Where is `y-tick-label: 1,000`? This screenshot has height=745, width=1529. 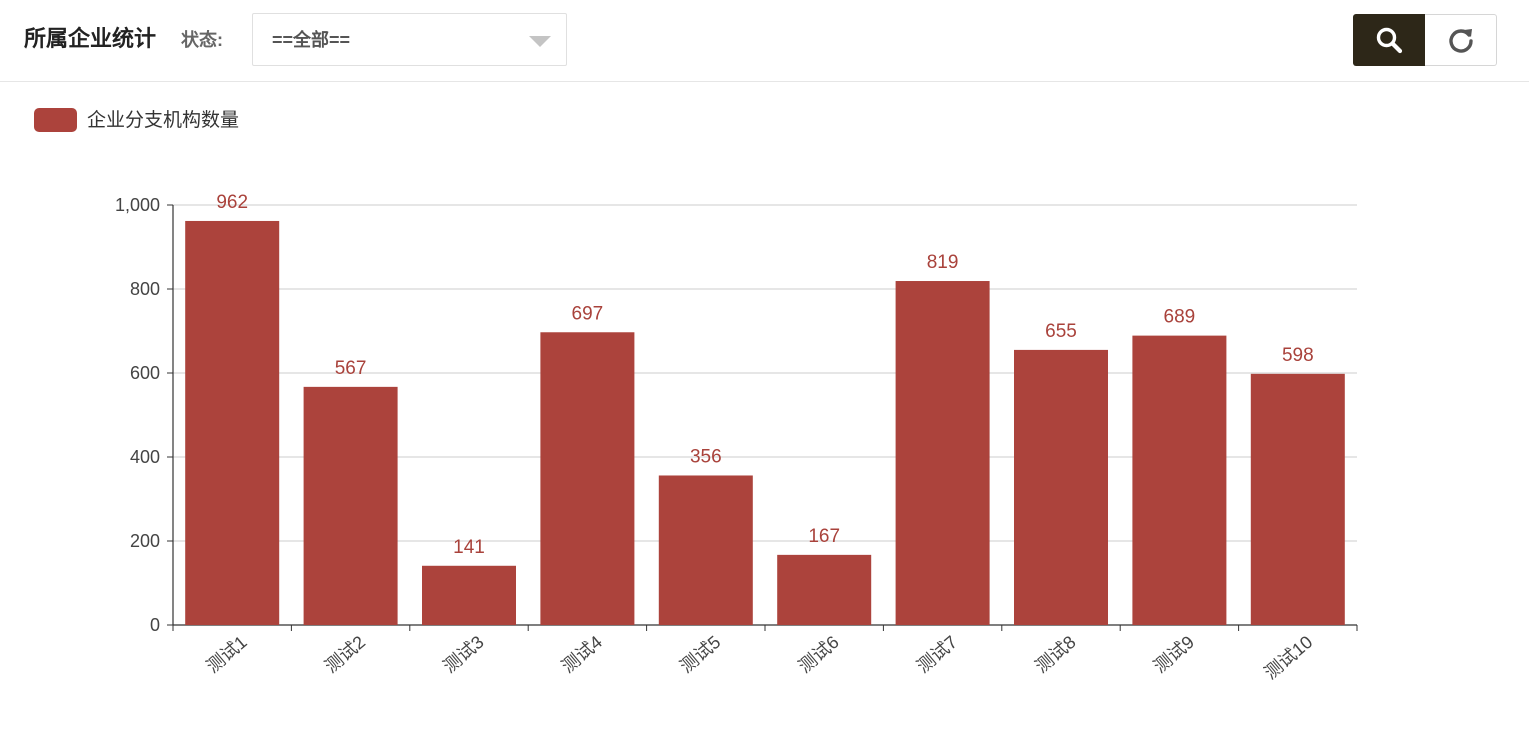
y-tick-label: 1,000 is located at coordinates (137, 205).